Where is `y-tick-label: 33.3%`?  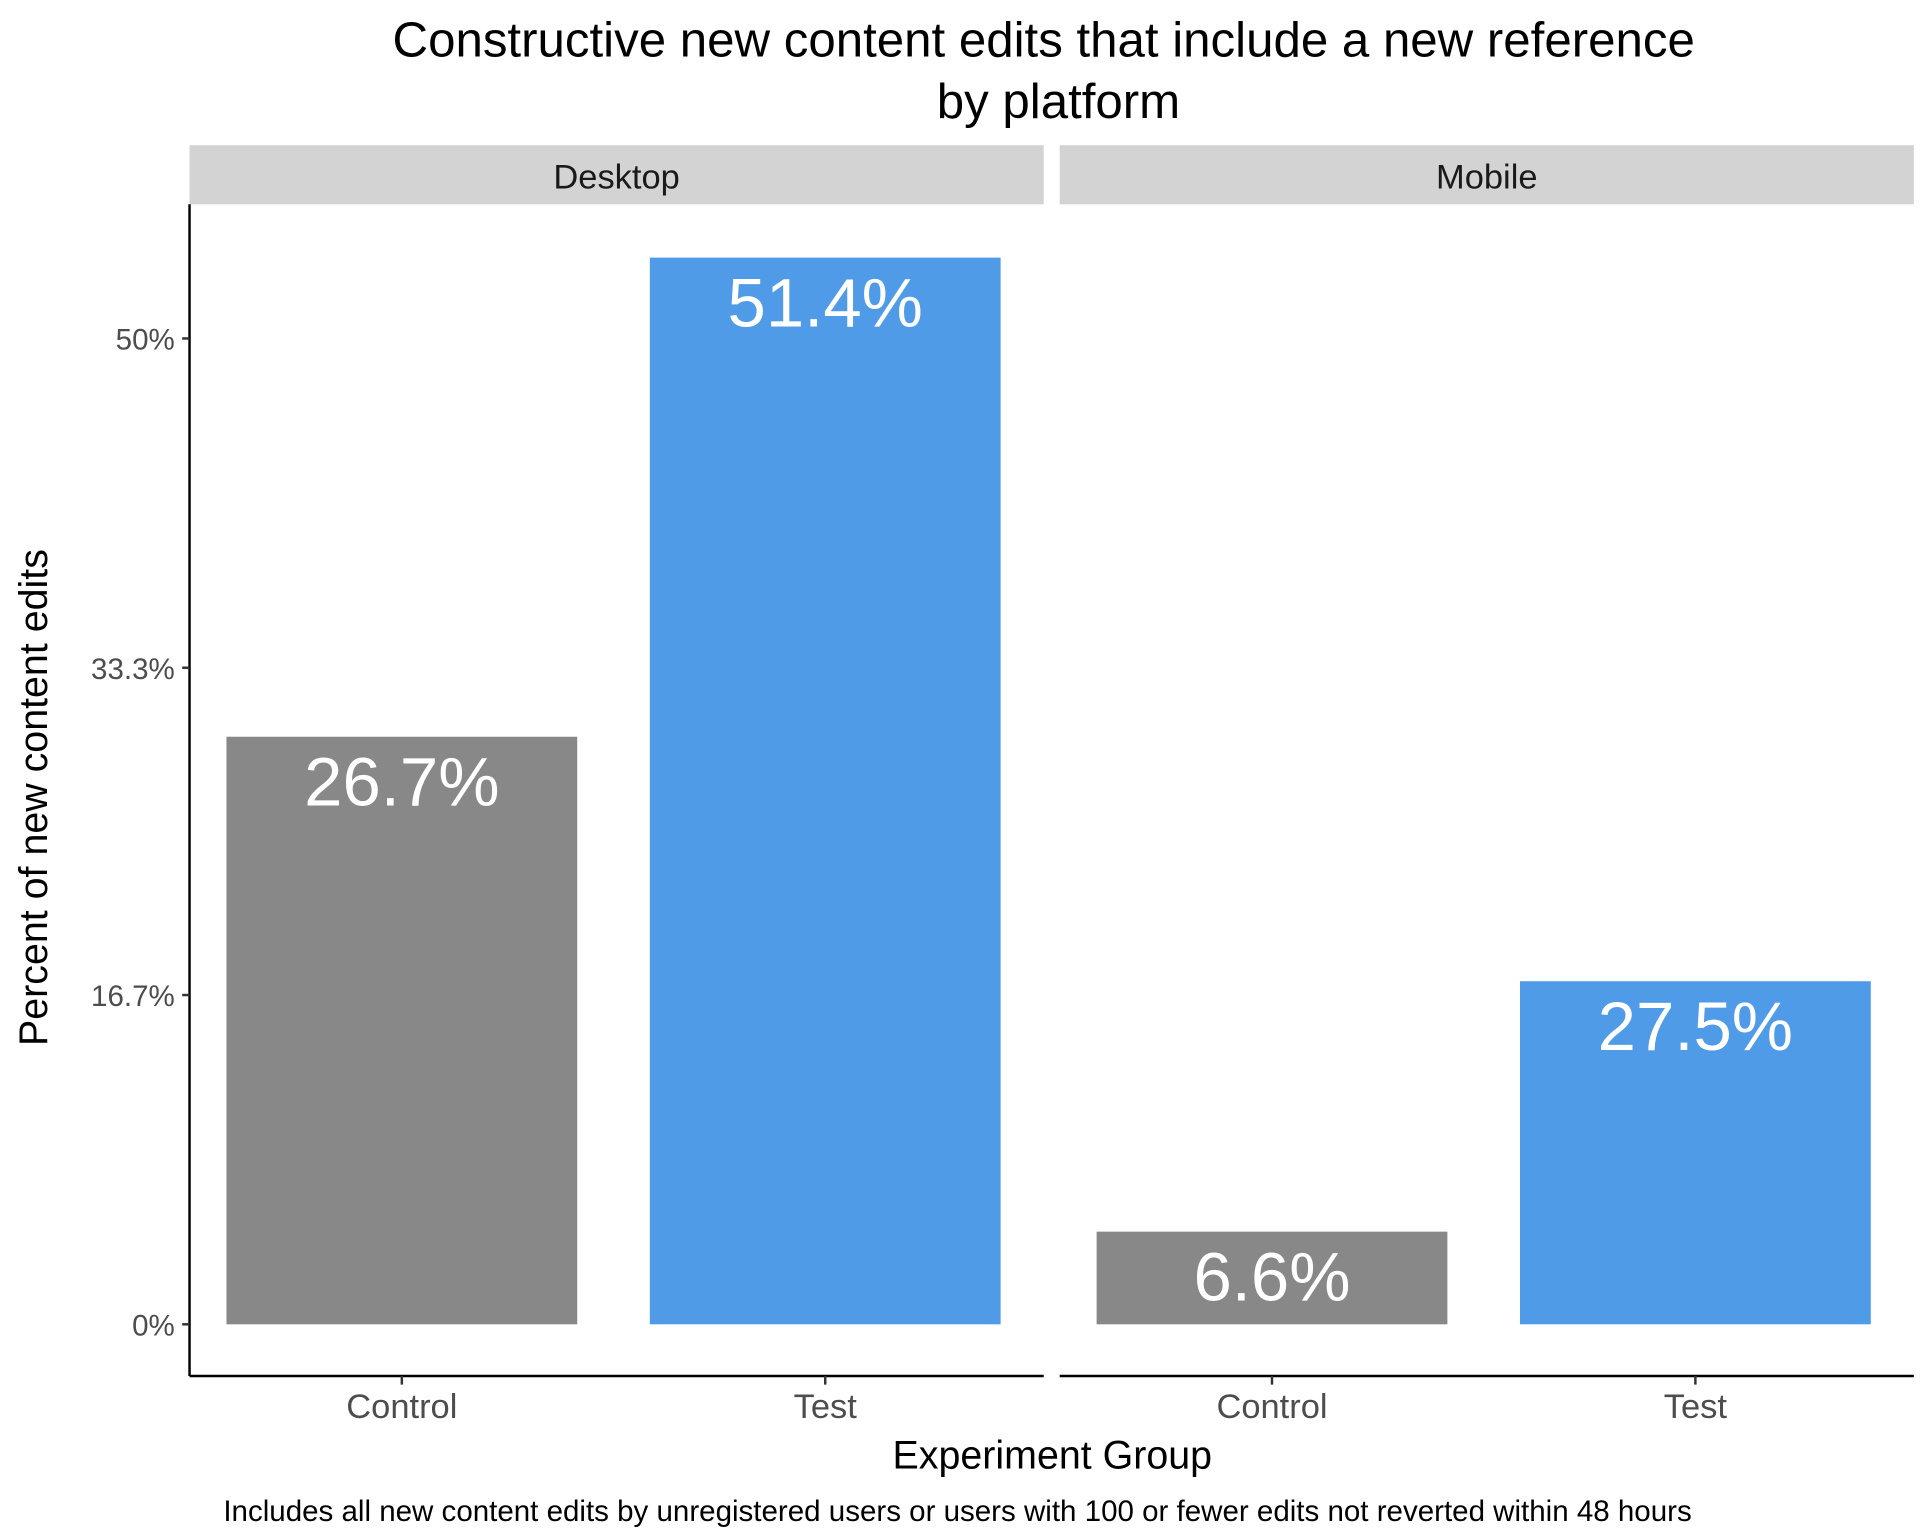
y-tick-label: 33.3% is located at coordinates (133, 669).